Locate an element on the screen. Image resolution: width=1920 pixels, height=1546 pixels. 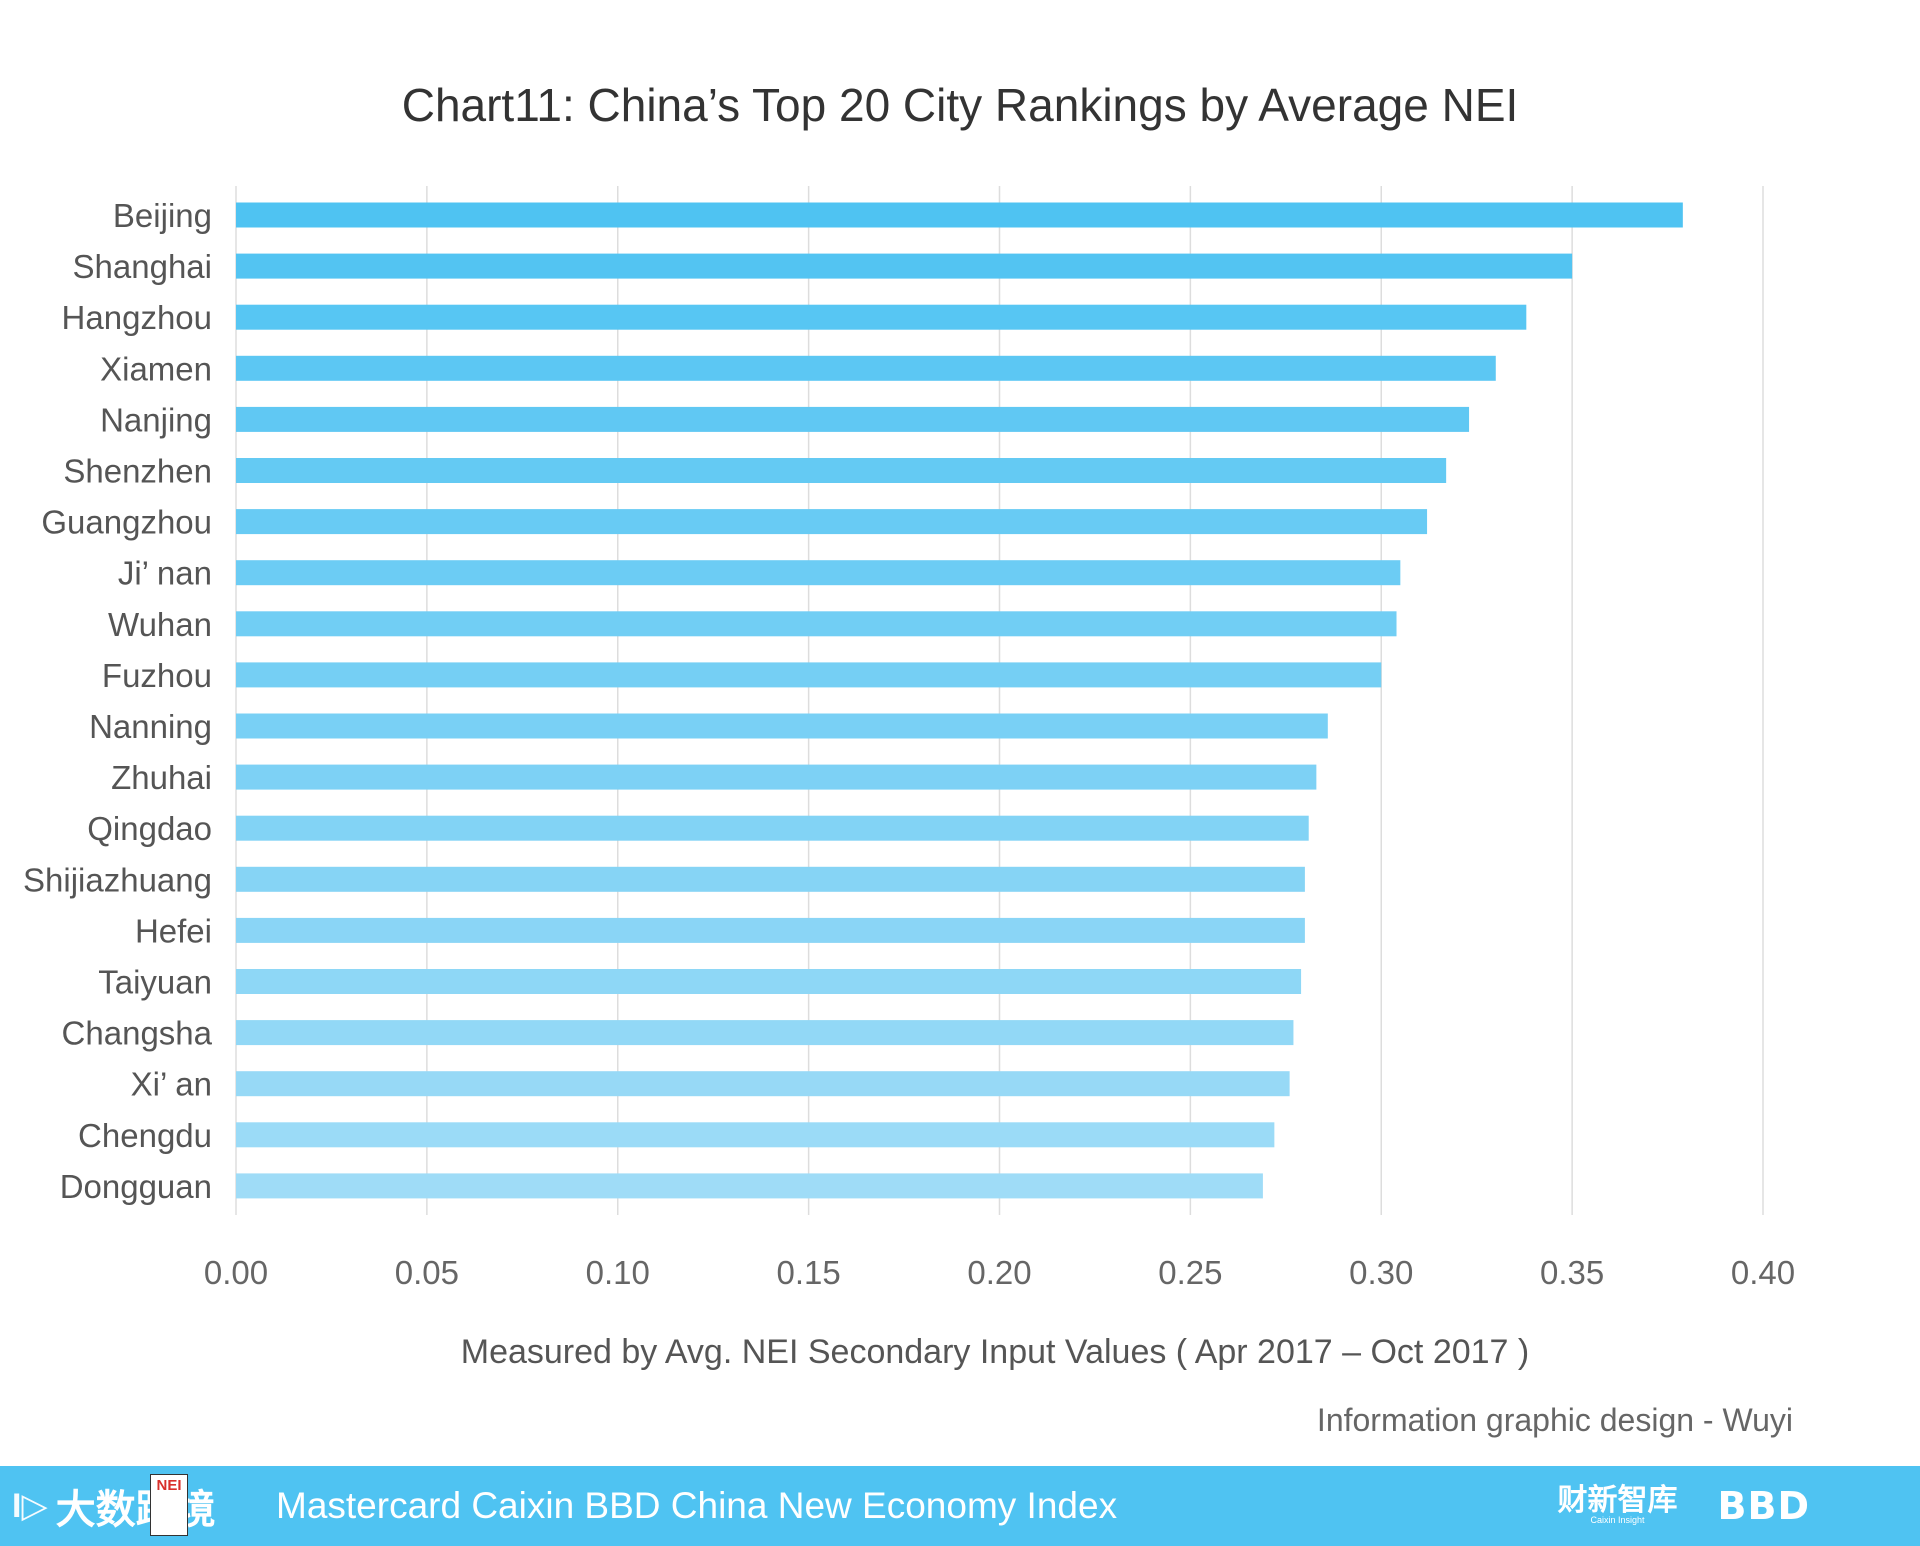
logo-chinese-text: 大数跨境 is located at coordinates (135, 1510).